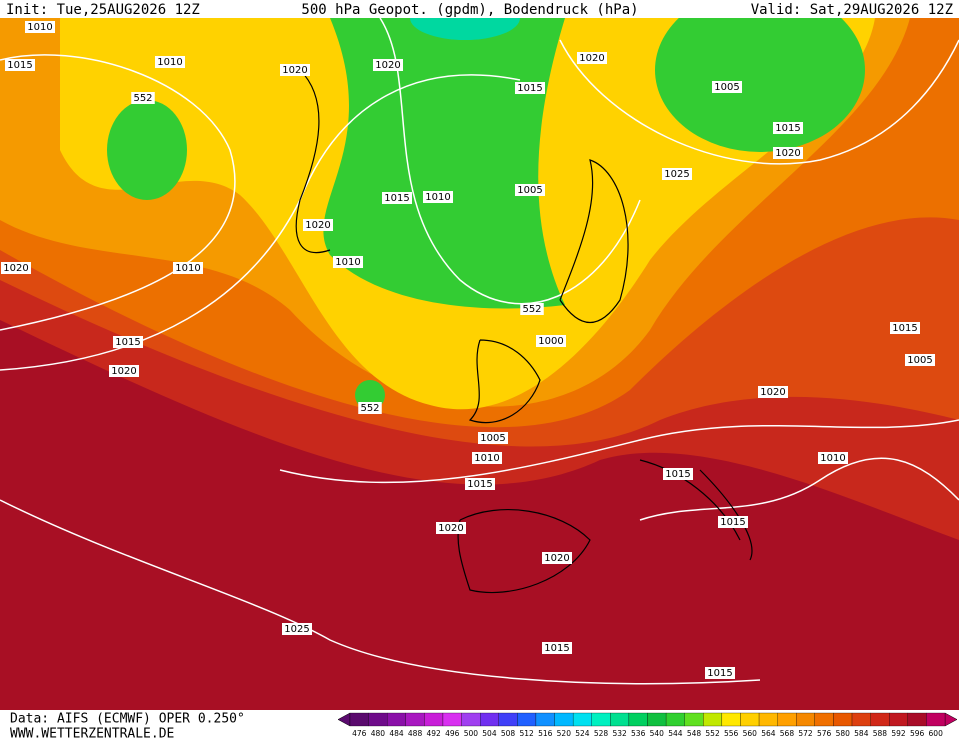 This screenshot has height=741, width=959. What do you see at coordinates (694, 733) in the screenshot?
I see `colorbar-label: 548` at bounding box center [694, 733].